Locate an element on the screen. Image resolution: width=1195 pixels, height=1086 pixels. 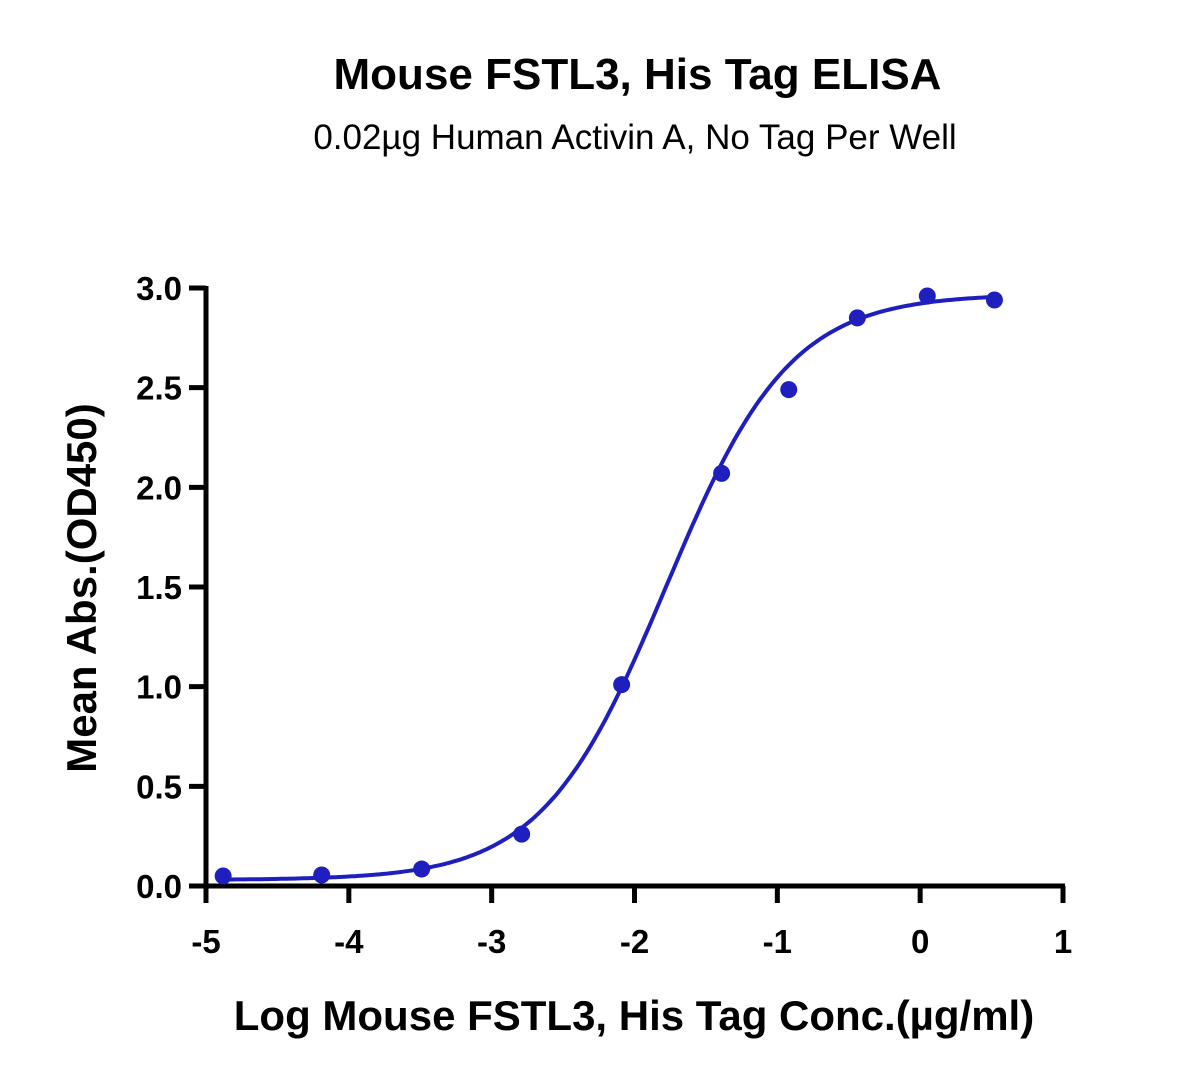
x-tick-label: -5 is located at coordinates (205, 941).